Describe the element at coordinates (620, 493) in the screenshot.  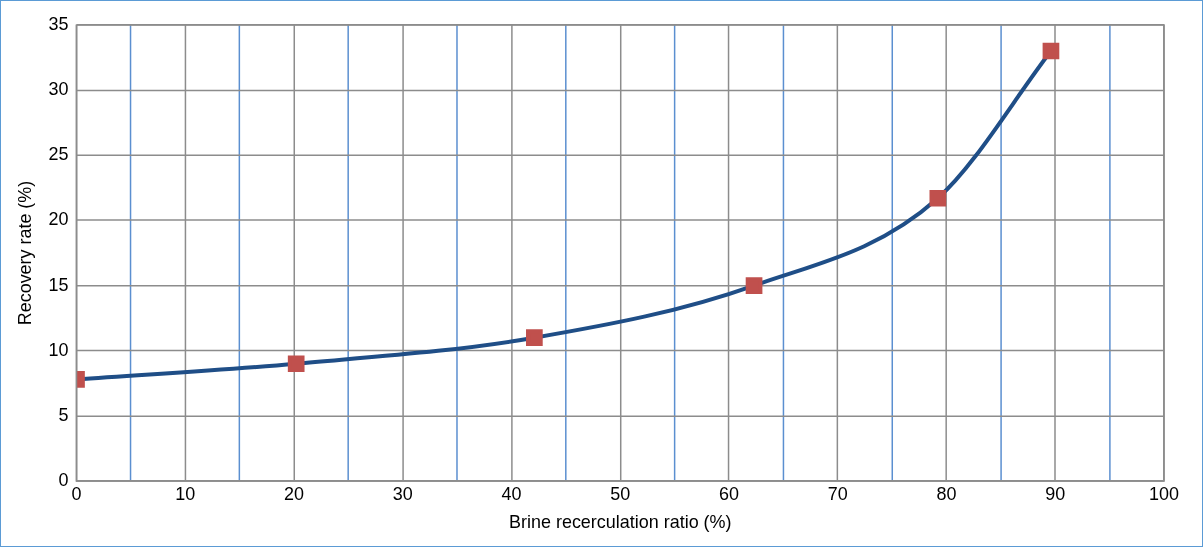
I see `x-tick-label: 50` at that location.